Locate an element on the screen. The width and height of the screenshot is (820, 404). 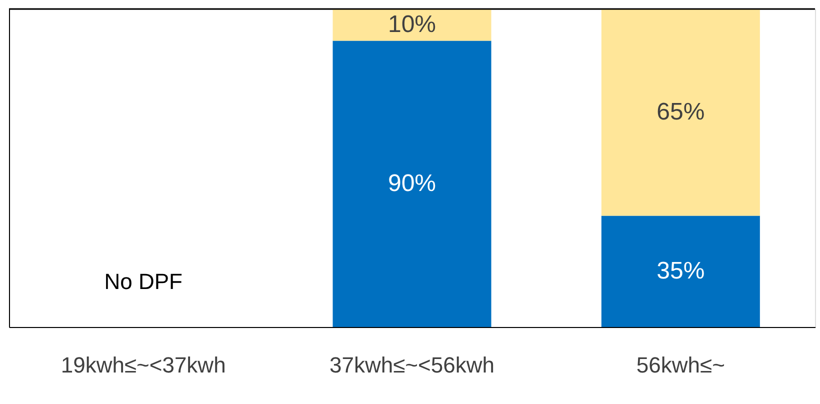
x-tick-label: 37kwh≤~<56kwh is located at coordinates (412, 365).